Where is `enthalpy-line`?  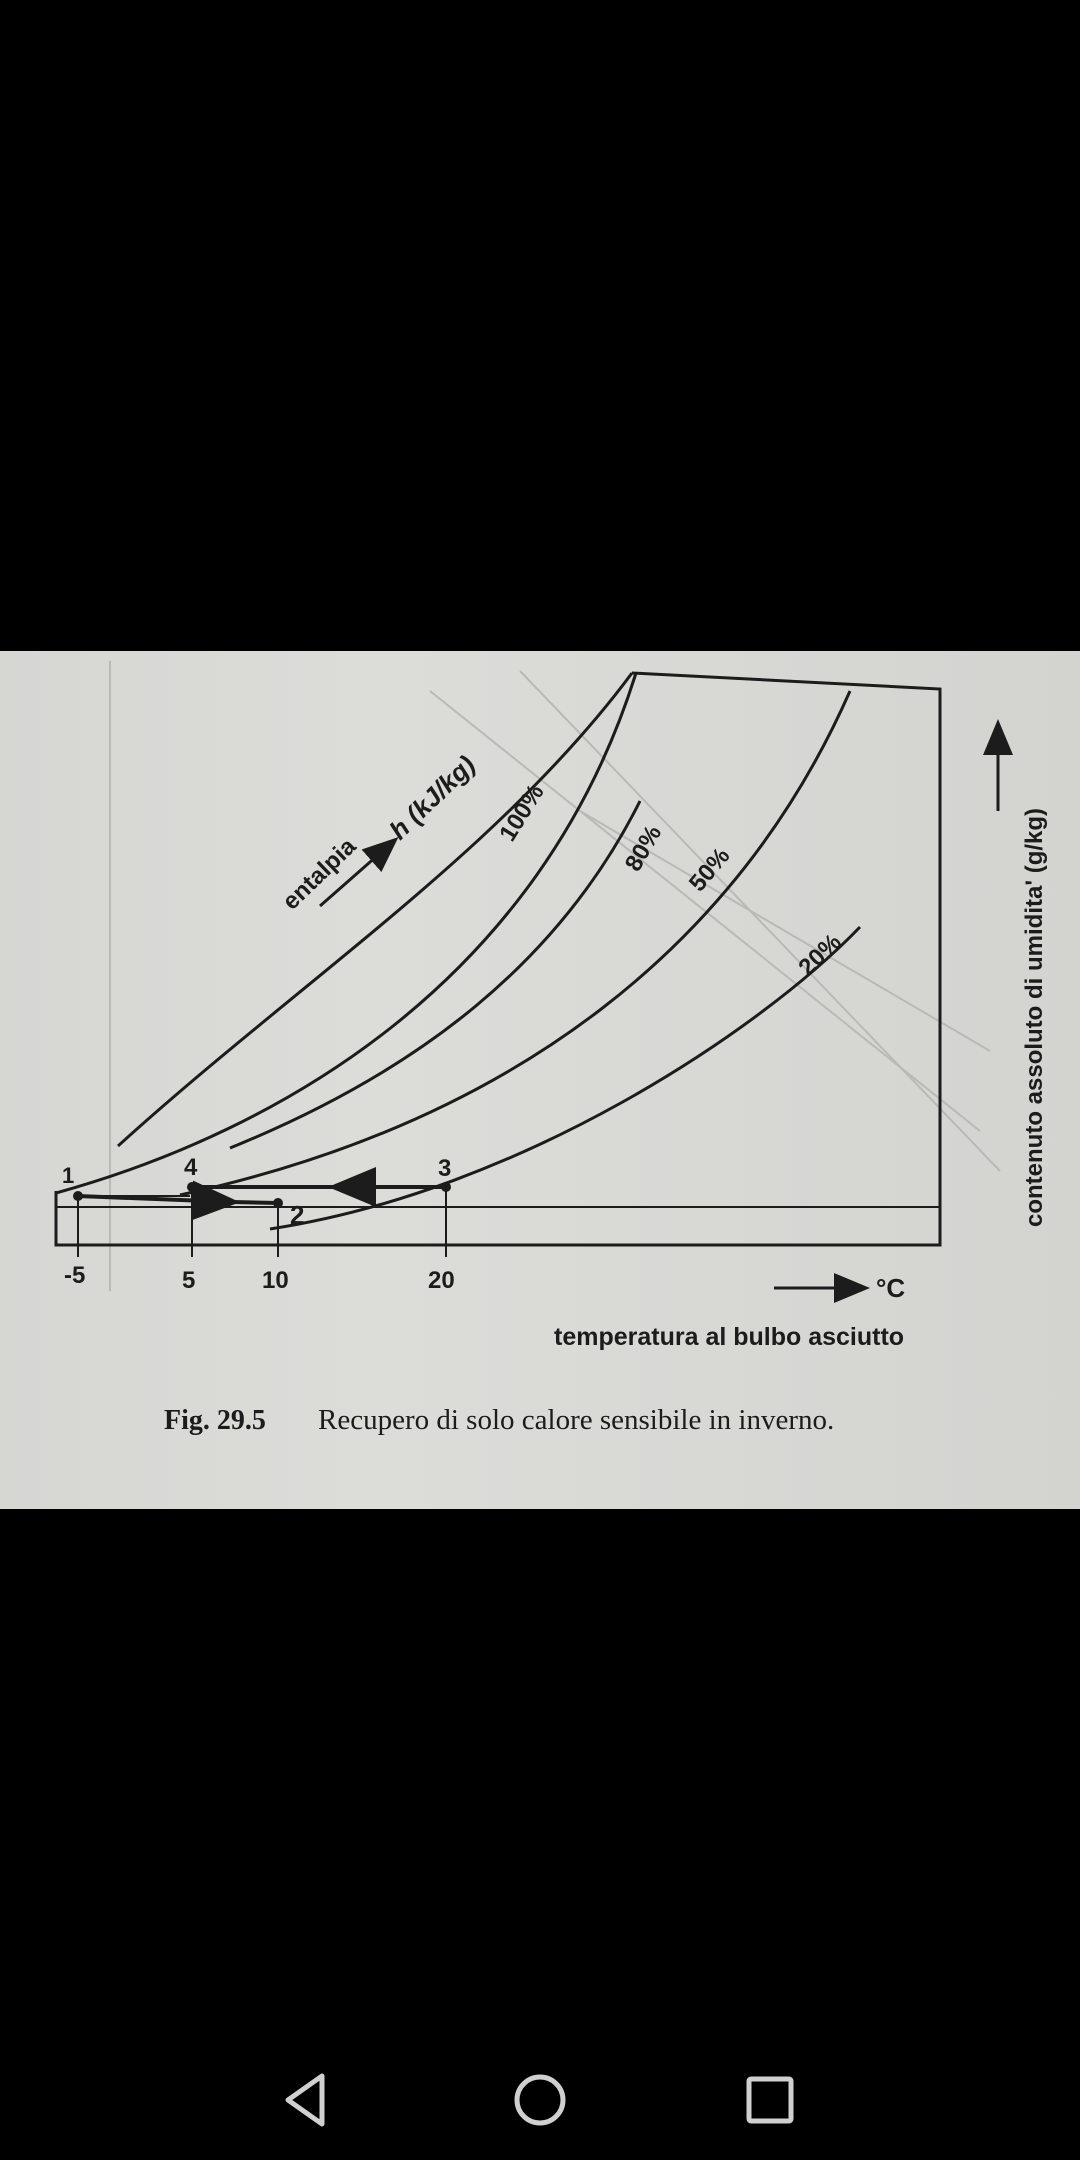
enthalpy-line is located at coordinates (375, 910).